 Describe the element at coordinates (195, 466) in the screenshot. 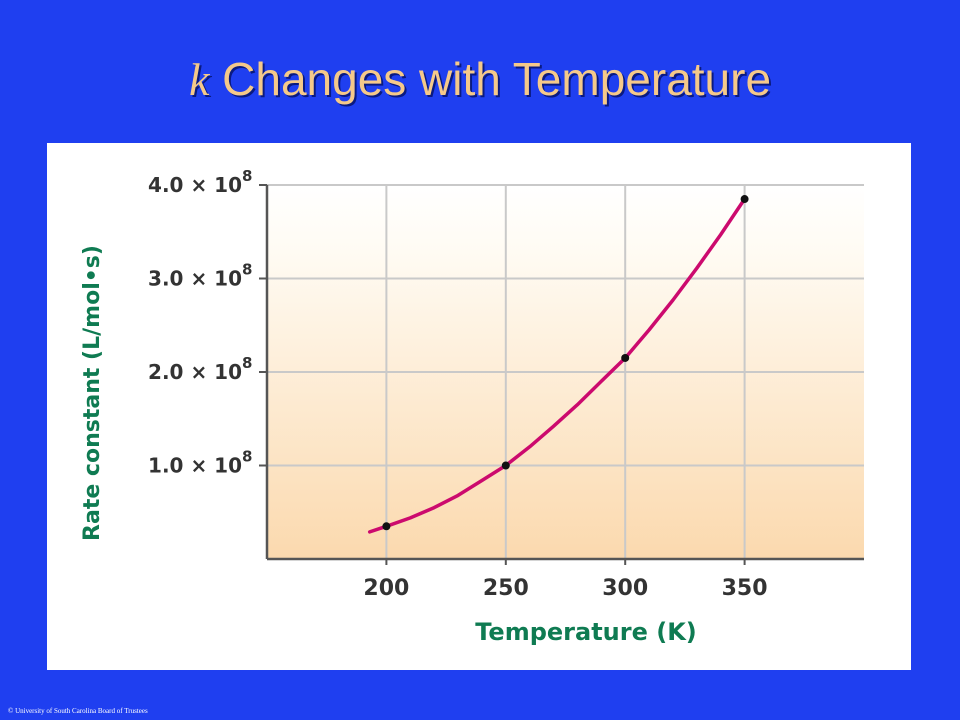

I see `y-tick-label: 1.0 × 10` at that location.